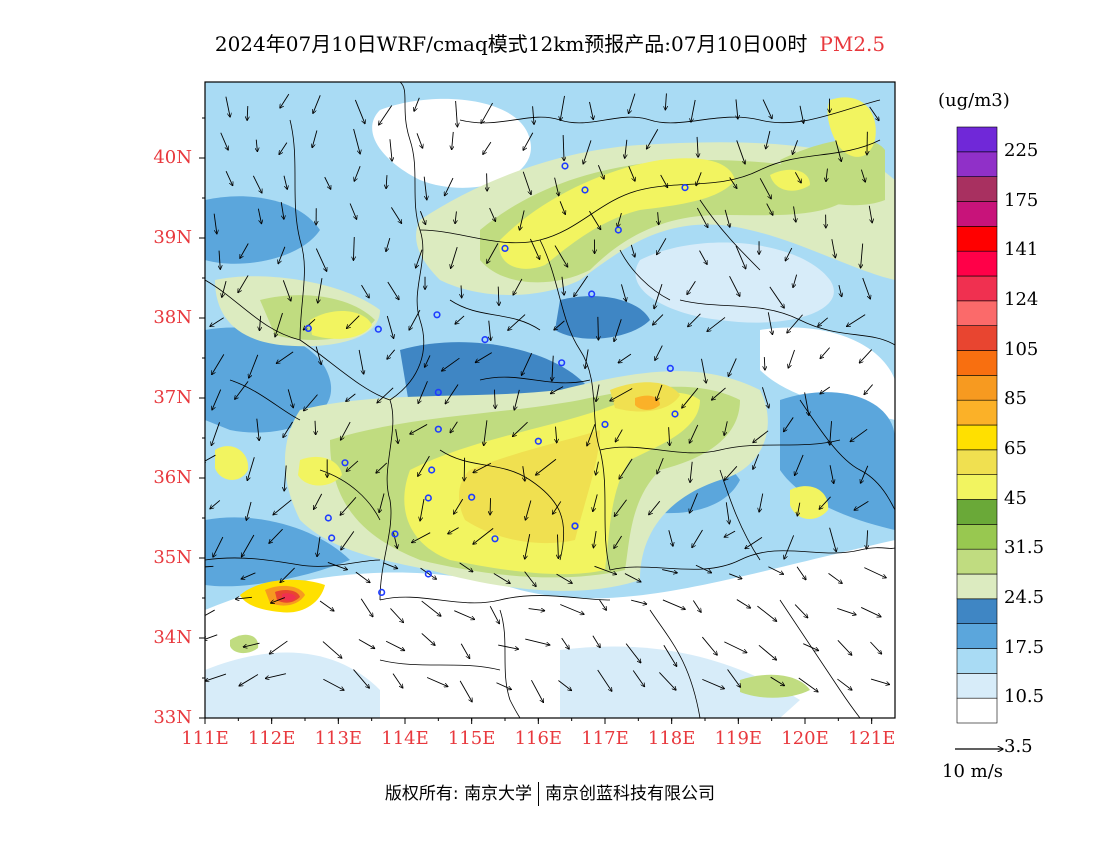 The image size is (1100, 850). I want to click on lon-tick-label: 120E, so click(805, 738).